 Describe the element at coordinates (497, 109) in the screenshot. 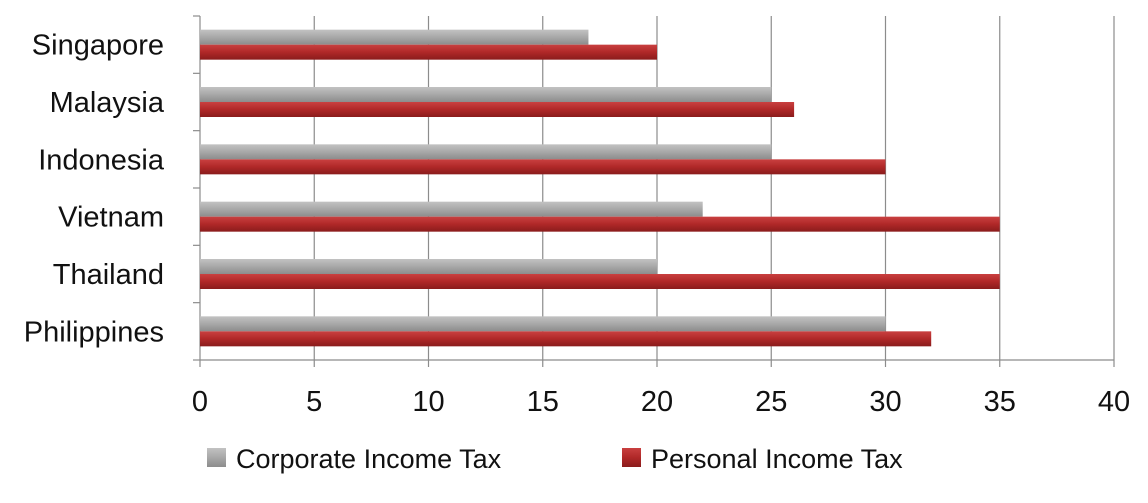

I see `bar-personal-malaysia` at that location.